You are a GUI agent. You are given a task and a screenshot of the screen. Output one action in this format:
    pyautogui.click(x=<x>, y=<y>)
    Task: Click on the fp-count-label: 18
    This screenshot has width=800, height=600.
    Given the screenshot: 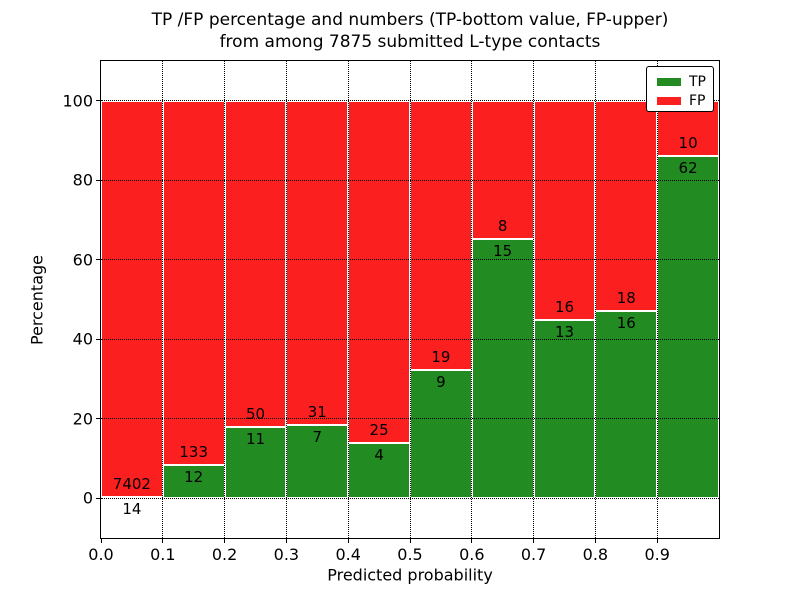 What is the action you would take?
    pyautogui.click(x=626, y=298)
    